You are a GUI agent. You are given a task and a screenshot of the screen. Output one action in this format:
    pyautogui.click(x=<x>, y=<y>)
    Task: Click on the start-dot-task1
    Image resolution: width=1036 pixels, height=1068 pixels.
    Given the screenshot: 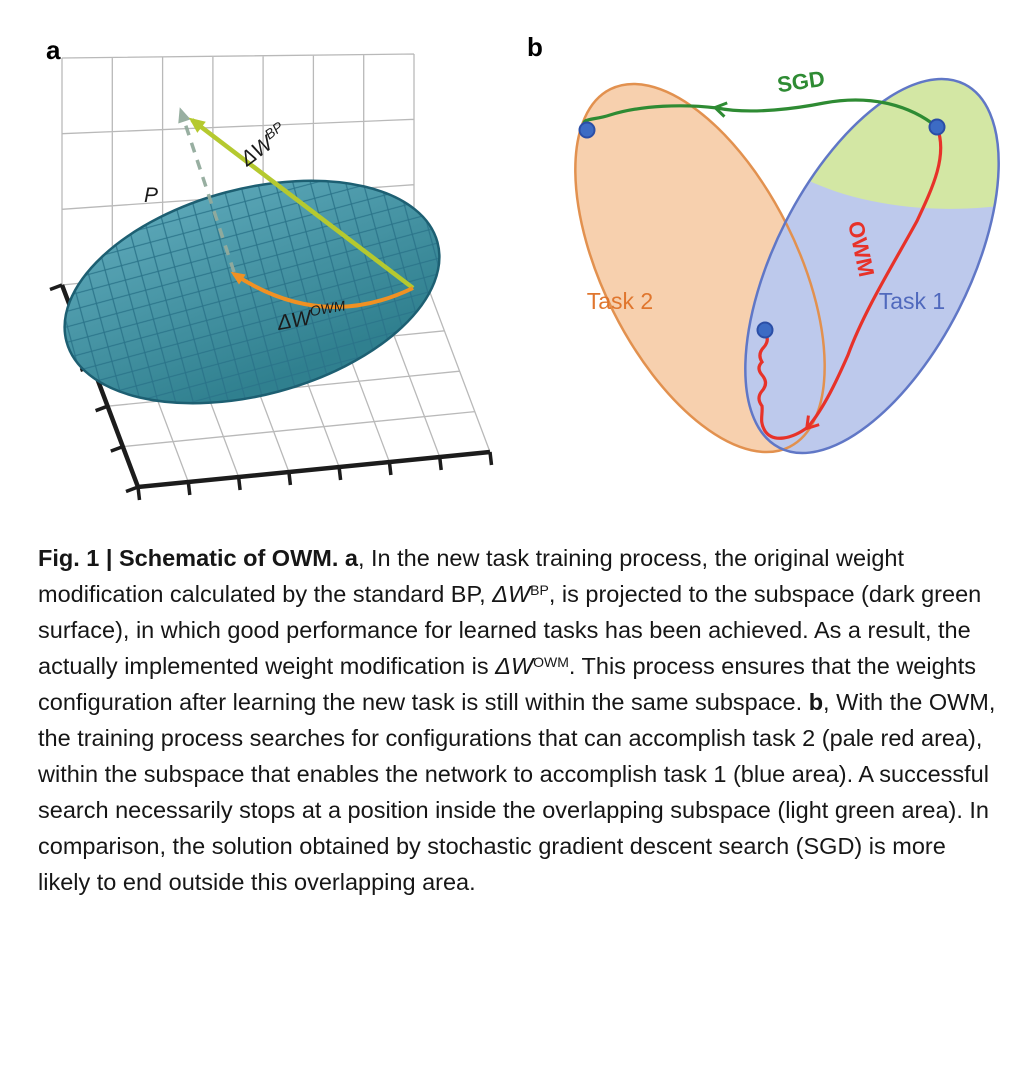 What is the action you would take?
    pyautogui.click(x=937, y=127)
    